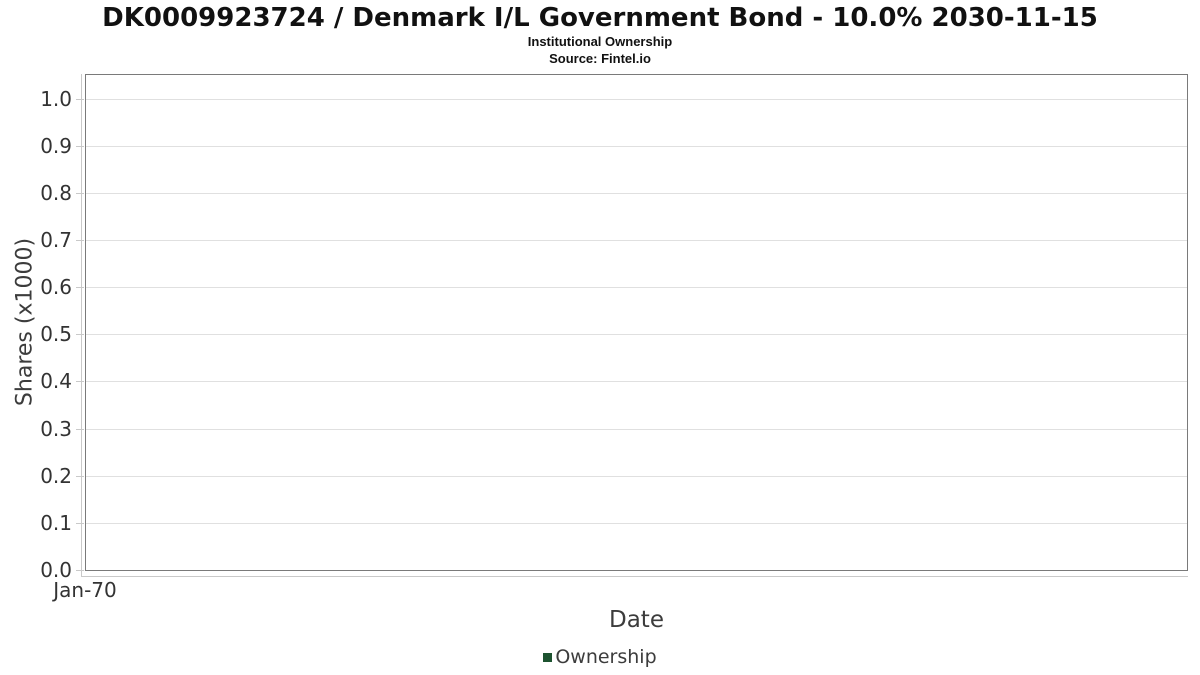 The image size is (1200, 675). What do you see at coordinates (634, 576) in the screenshot?
I see `x-axis-line` at bounding box center [634, 576].